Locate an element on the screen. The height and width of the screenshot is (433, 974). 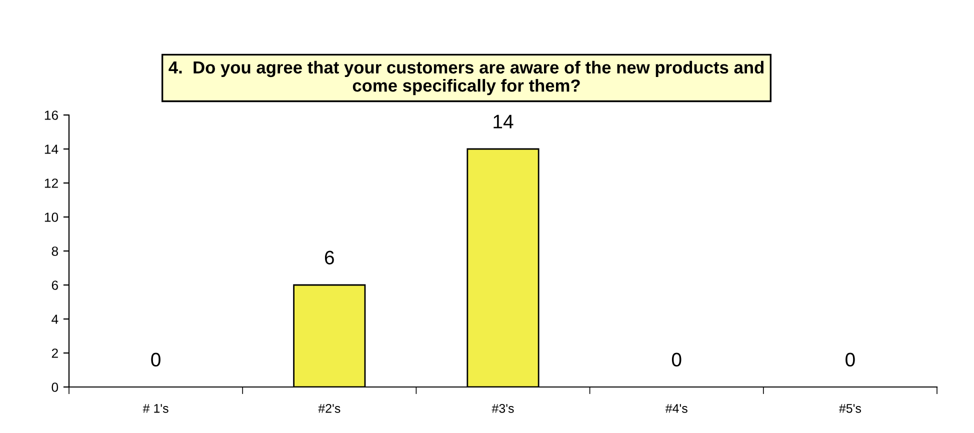
x-tick-label: #3's is located at coordinates (503, 408).